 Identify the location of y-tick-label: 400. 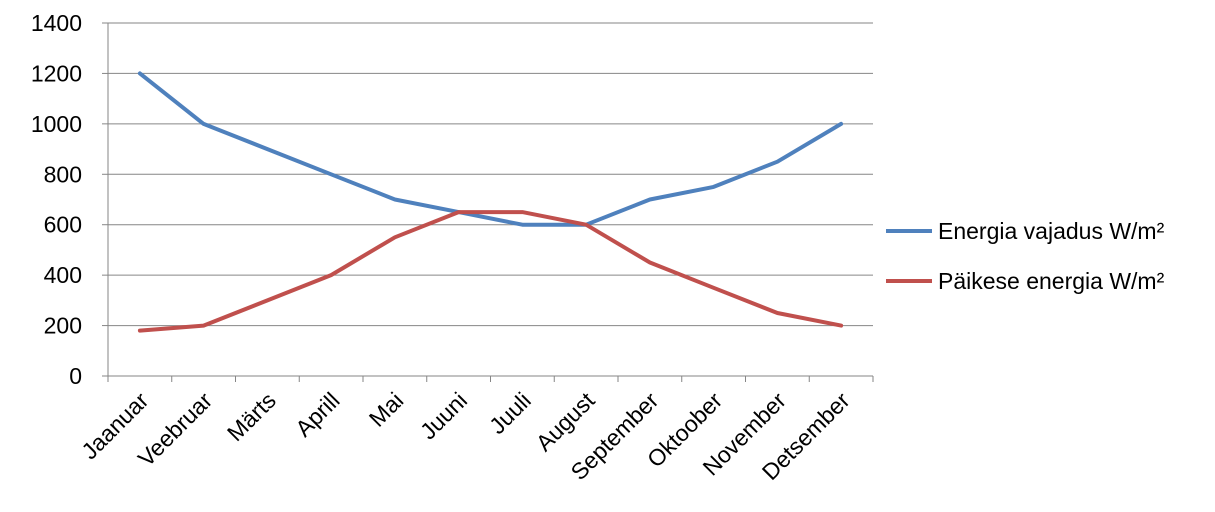
(63, 275).